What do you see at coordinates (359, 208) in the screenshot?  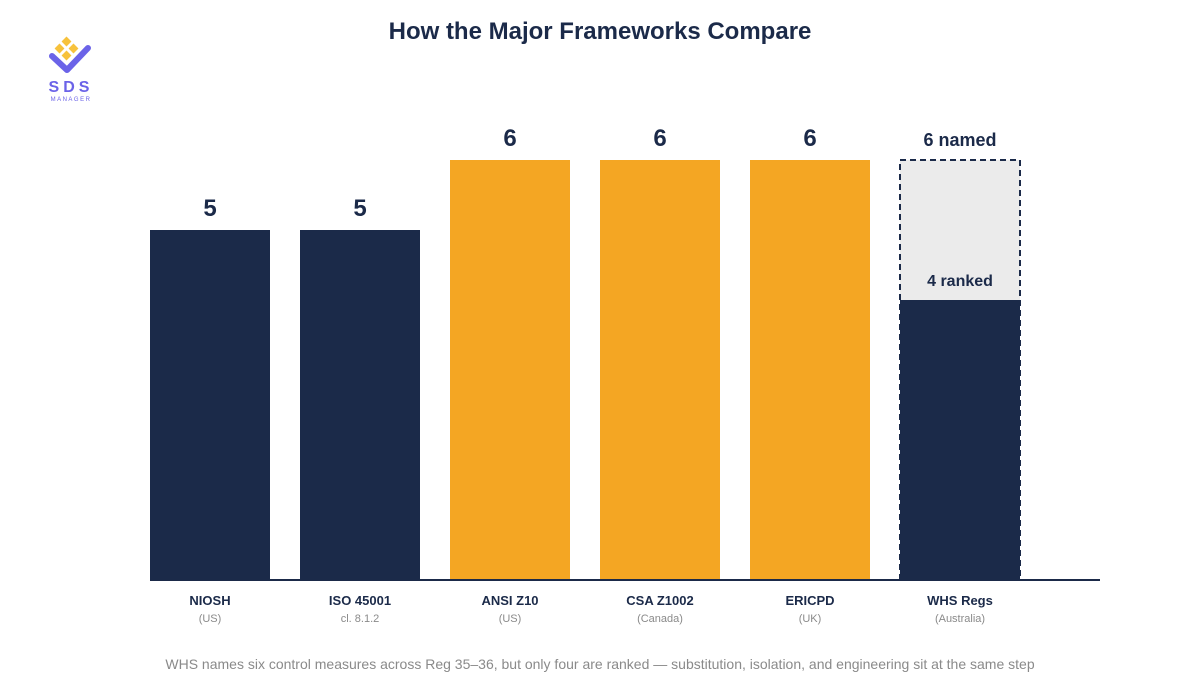 I see `data-label-1: 5` at bounding box center [359, 208].